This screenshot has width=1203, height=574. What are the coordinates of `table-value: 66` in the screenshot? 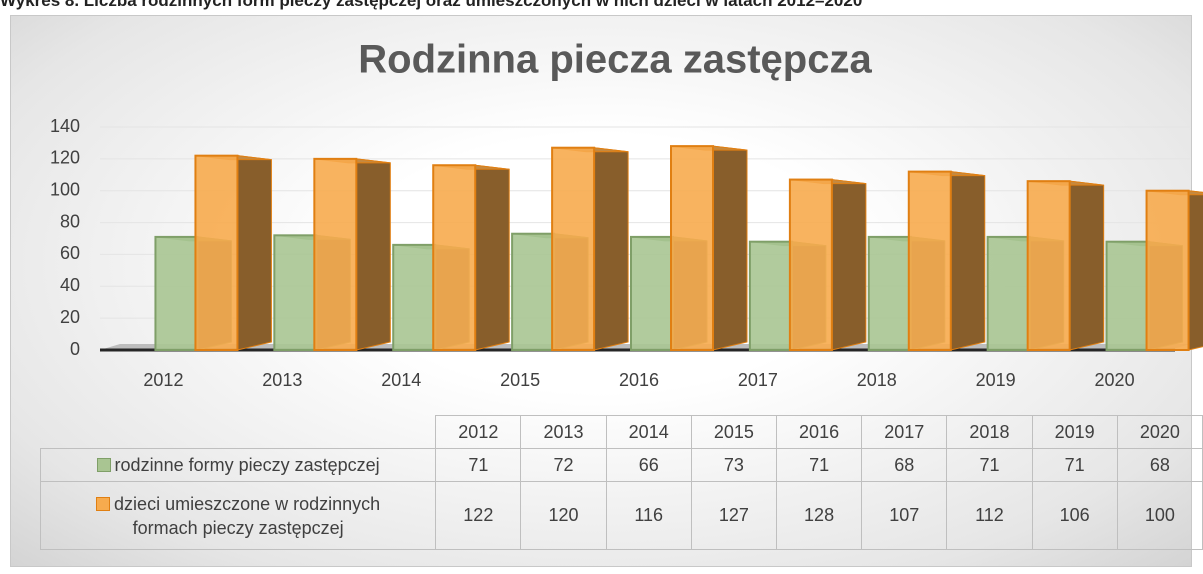 It's located at (648, 465).